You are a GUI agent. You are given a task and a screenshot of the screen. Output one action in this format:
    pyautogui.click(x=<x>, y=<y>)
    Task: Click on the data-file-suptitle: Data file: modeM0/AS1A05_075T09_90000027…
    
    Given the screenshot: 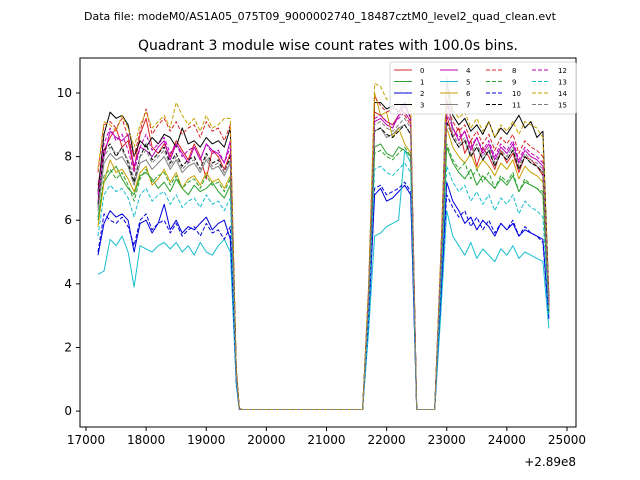 What is the action you would take?
    pyautogui.click(x=320, y=16)
    